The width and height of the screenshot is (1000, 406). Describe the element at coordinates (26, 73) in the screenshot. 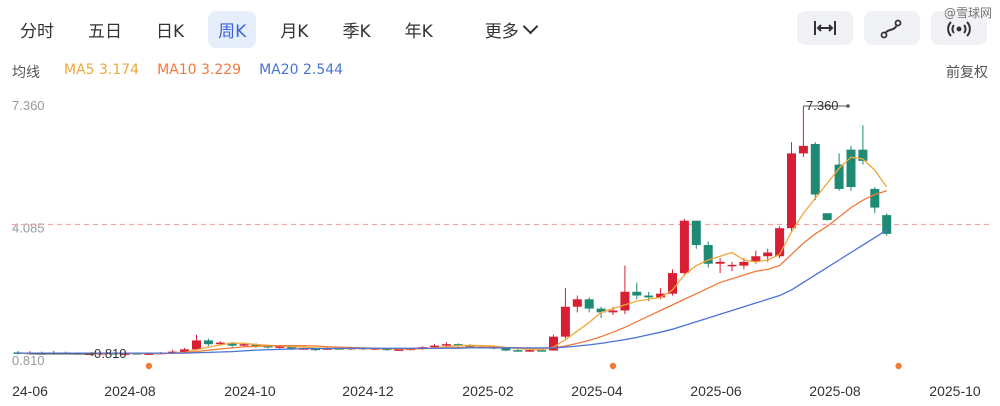

I see `indicator-label: 均线` at that location.